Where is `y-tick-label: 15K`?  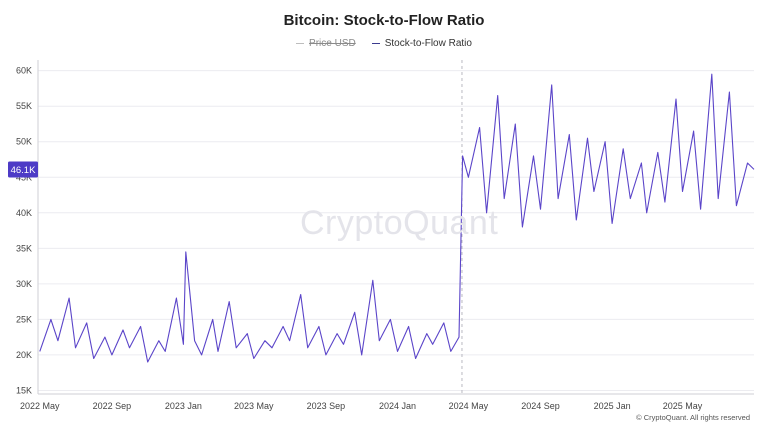
y-tick-label: 15K is located at coordinates (24, 390).